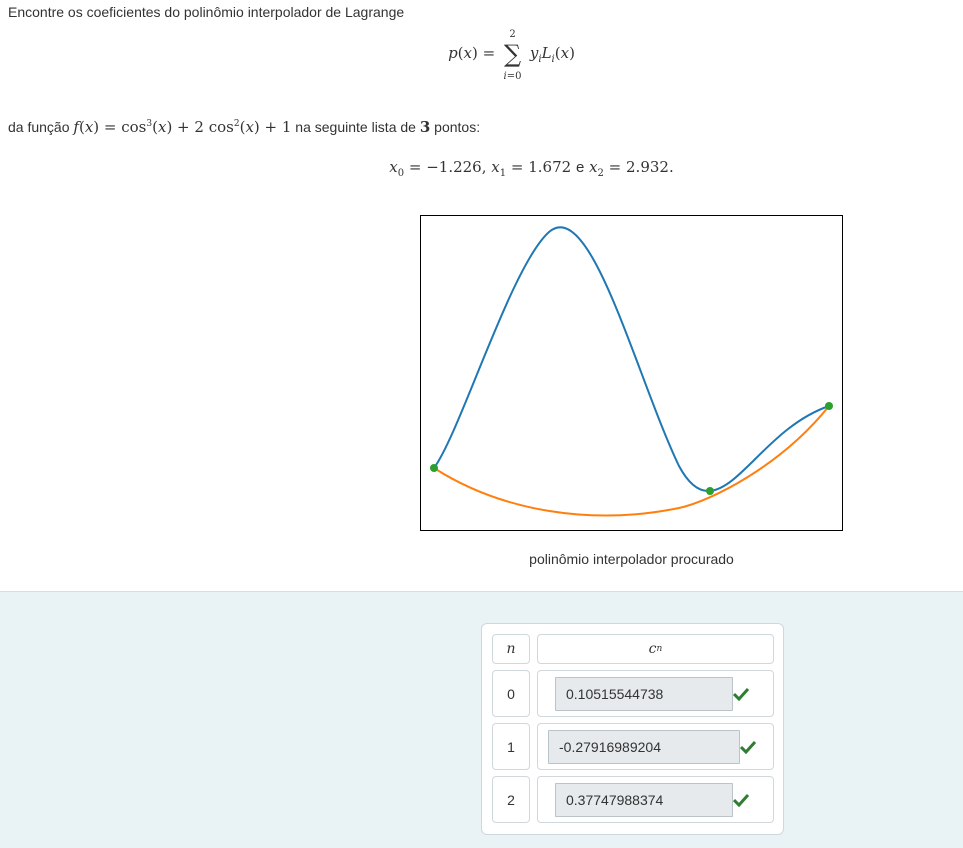 This screenshot has width=963, height=848. I want to click on function-formula: f(x) = cos3(x) + 2 cos2(x) + 1, so click(182, 127).